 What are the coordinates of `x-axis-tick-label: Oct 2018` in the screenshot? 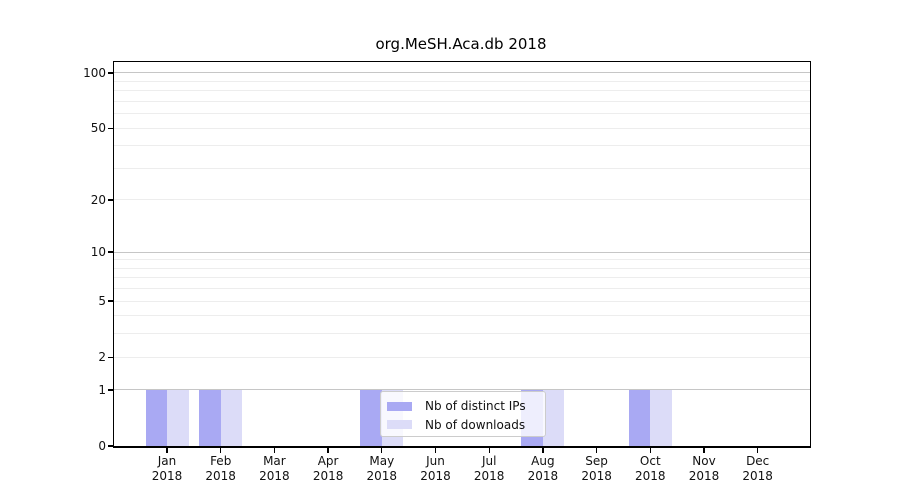 It's located at (650, 468).